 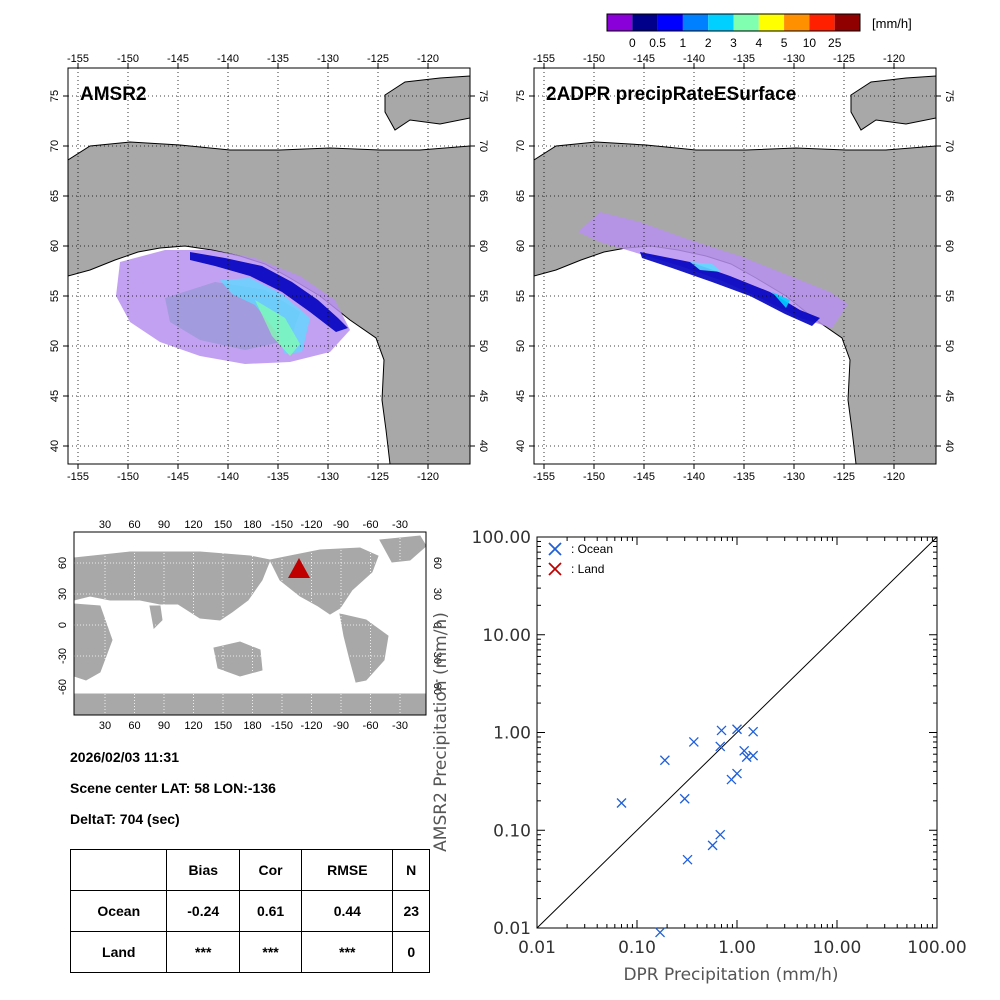 What do you see at coordinates (203, 870) in the screenshot?
I see `table-header-cell: Bias` at bounding box center [203, 870].